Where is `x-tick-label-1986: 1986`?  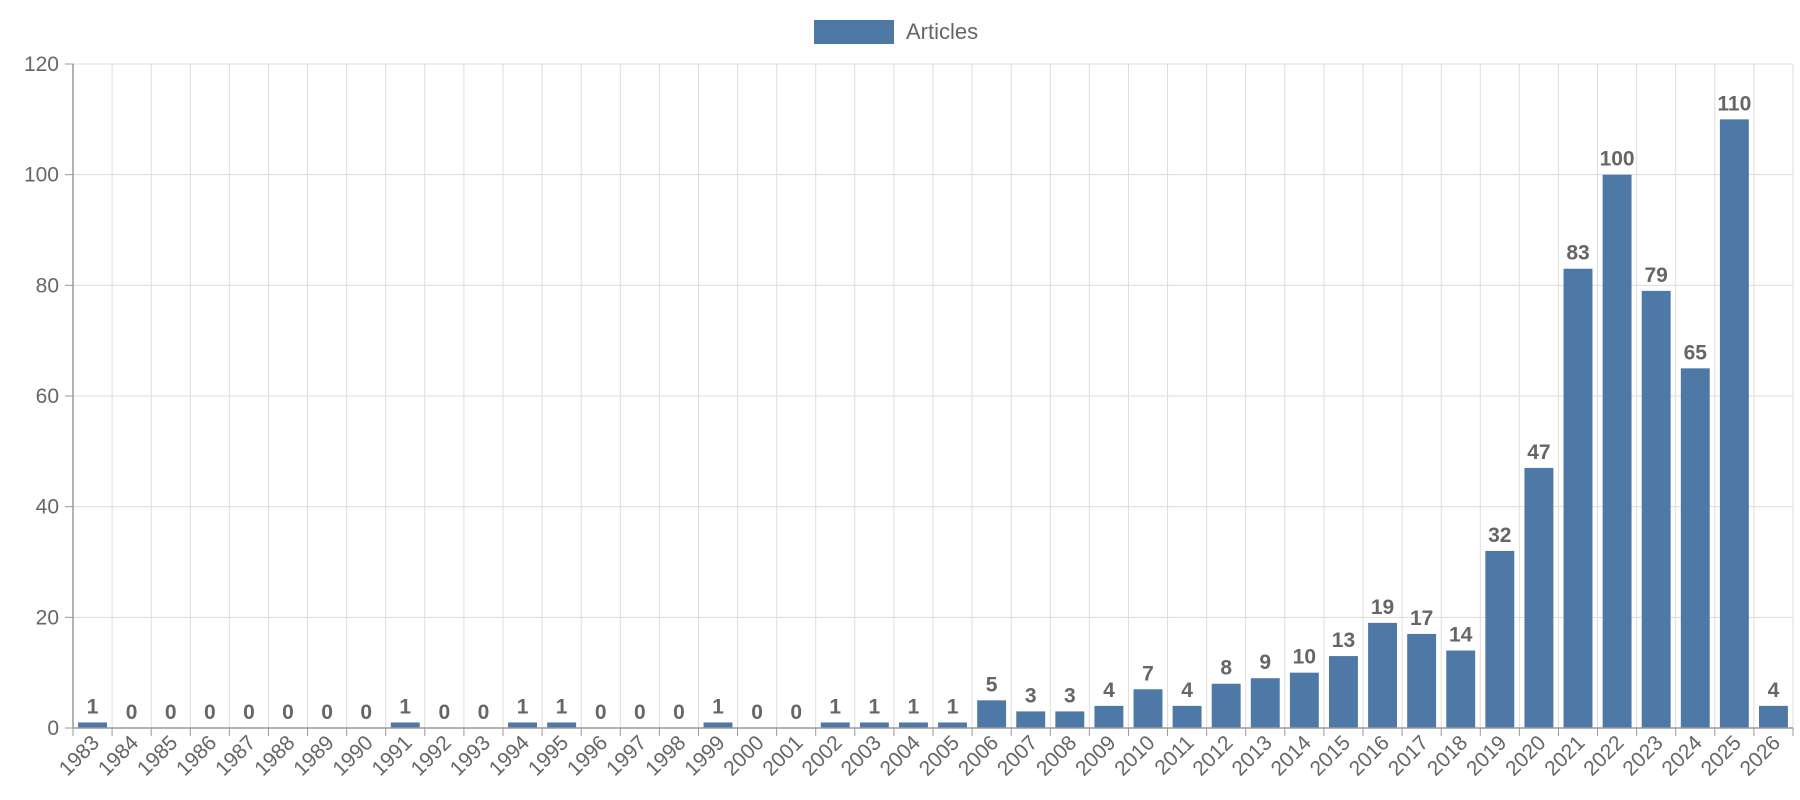 x-tick-label-1986: 1986 is located at coordinates (196, 755).